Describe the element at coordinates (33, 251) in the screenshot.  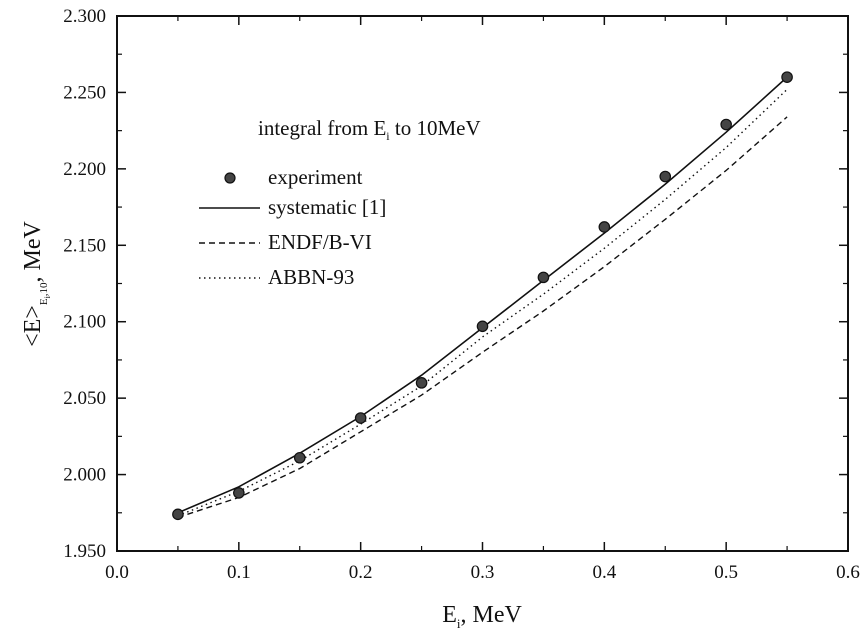
I see `y-axis-label-unit: , MeV` at that location.